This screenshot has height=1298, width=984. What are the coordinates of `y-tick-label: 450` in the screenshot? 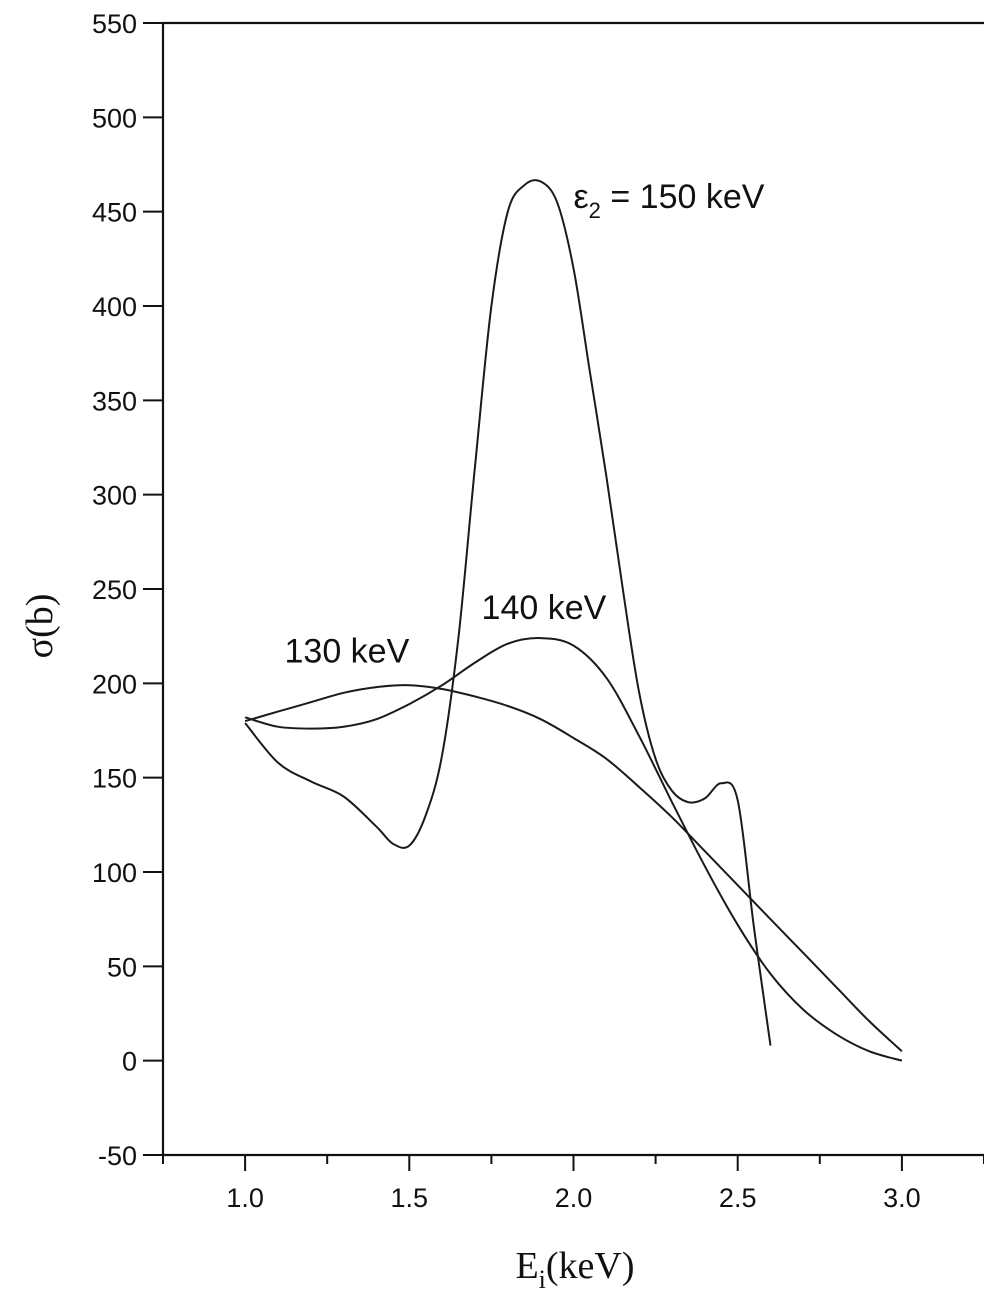 It's located at (114, 213).